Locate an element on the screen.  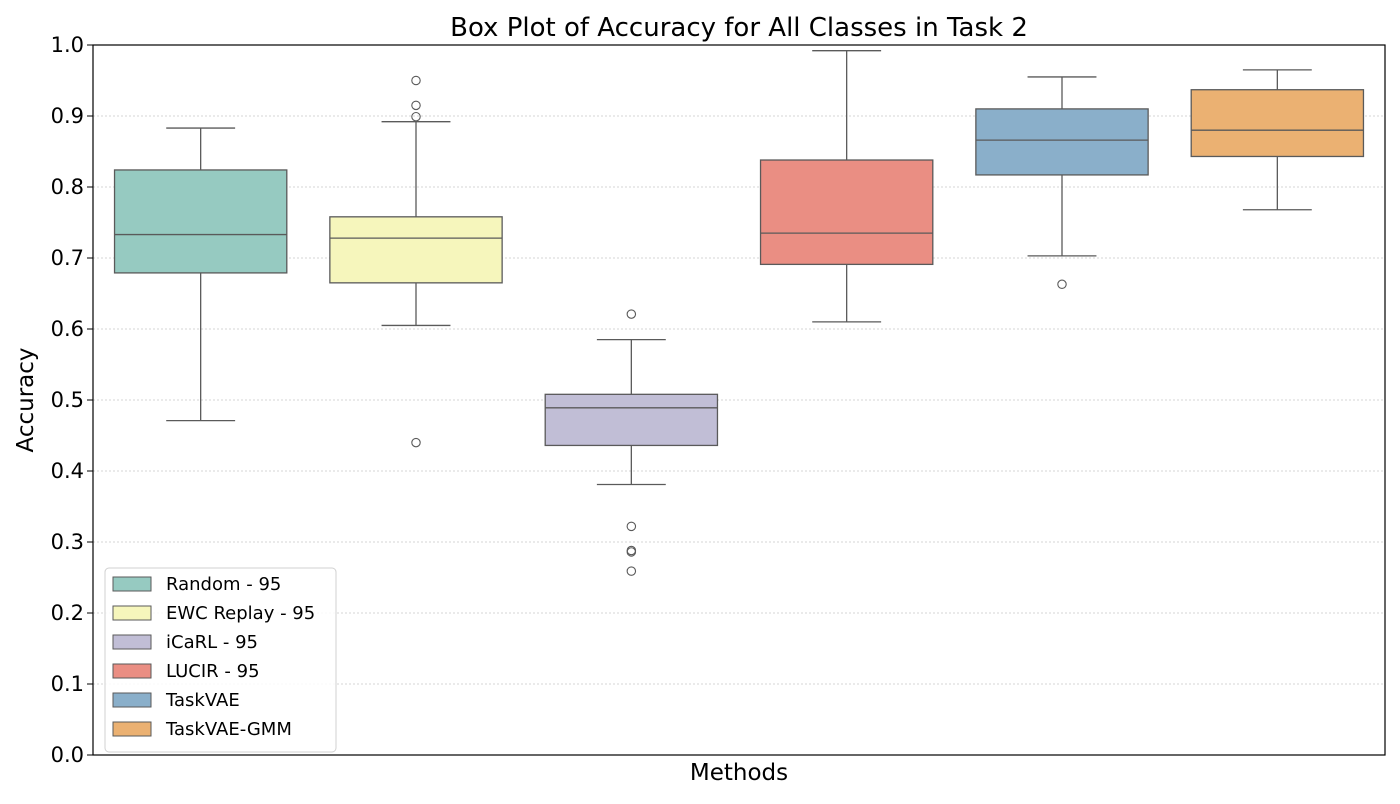
legend-label: TaskVAE-GMM is located at coordinates (228, 729).